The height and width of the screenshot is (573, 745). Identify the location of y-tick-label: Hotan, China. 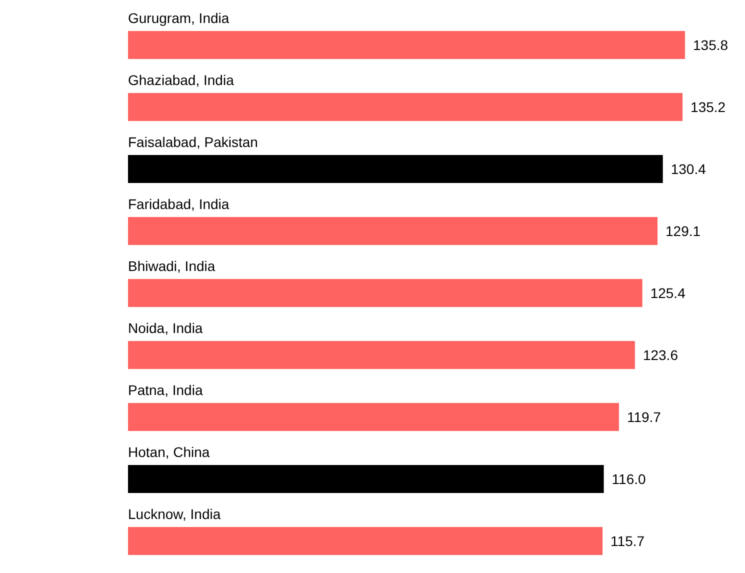
(169, 452).